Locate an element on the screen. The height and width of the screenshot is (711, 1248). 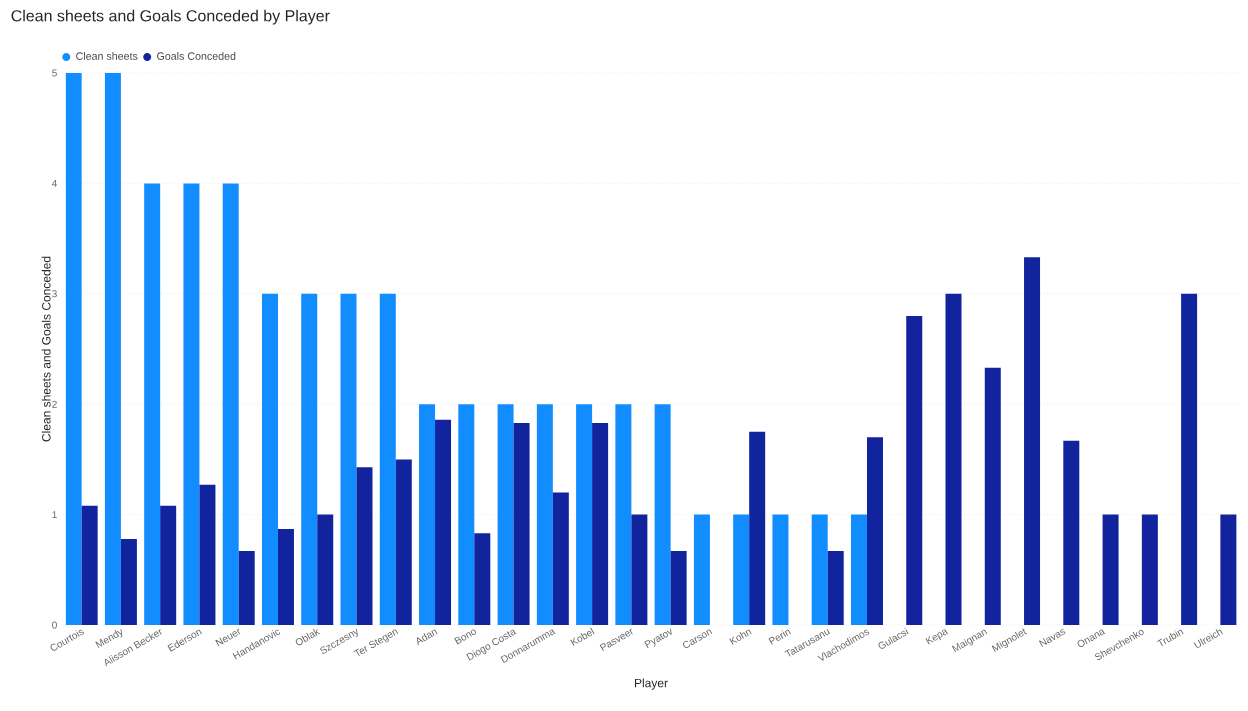
x-tick-label: Trubin is located at coordinates (1170, 638).